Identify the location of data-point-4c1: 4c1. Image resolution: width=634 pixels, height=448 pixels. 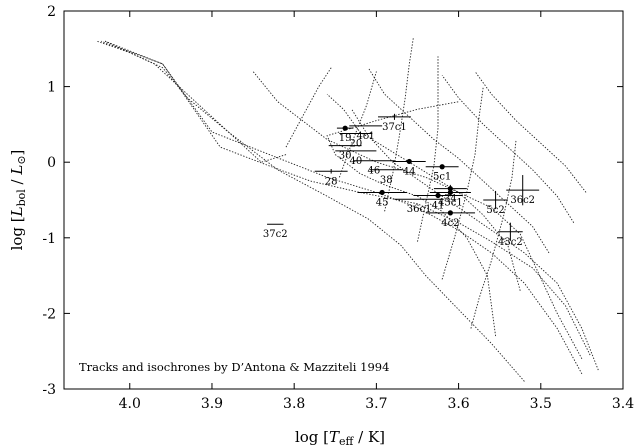
(366, 133).